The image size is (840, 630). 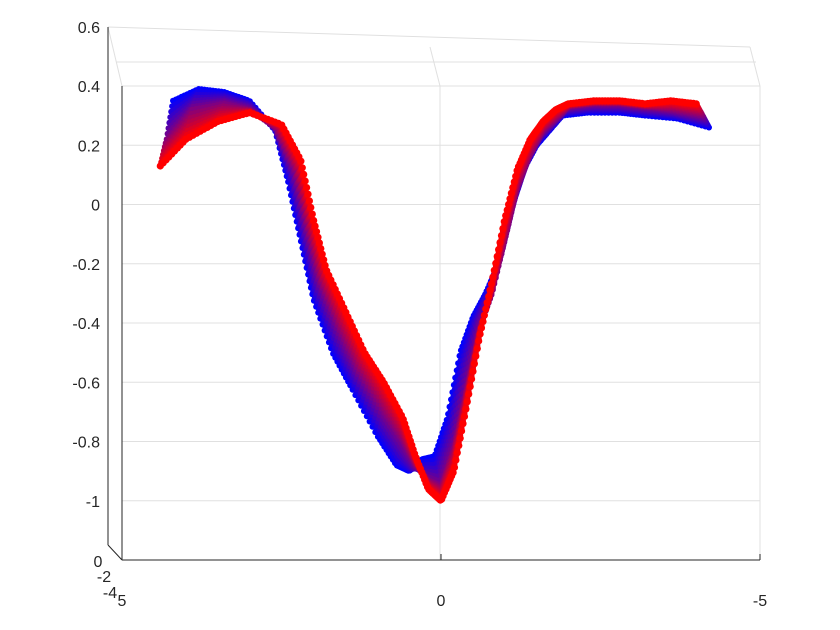 What do you see at coordinates (441, 601) in the screenshot?
I see `x-tick-label: 0` at bounding box center [441, 601].